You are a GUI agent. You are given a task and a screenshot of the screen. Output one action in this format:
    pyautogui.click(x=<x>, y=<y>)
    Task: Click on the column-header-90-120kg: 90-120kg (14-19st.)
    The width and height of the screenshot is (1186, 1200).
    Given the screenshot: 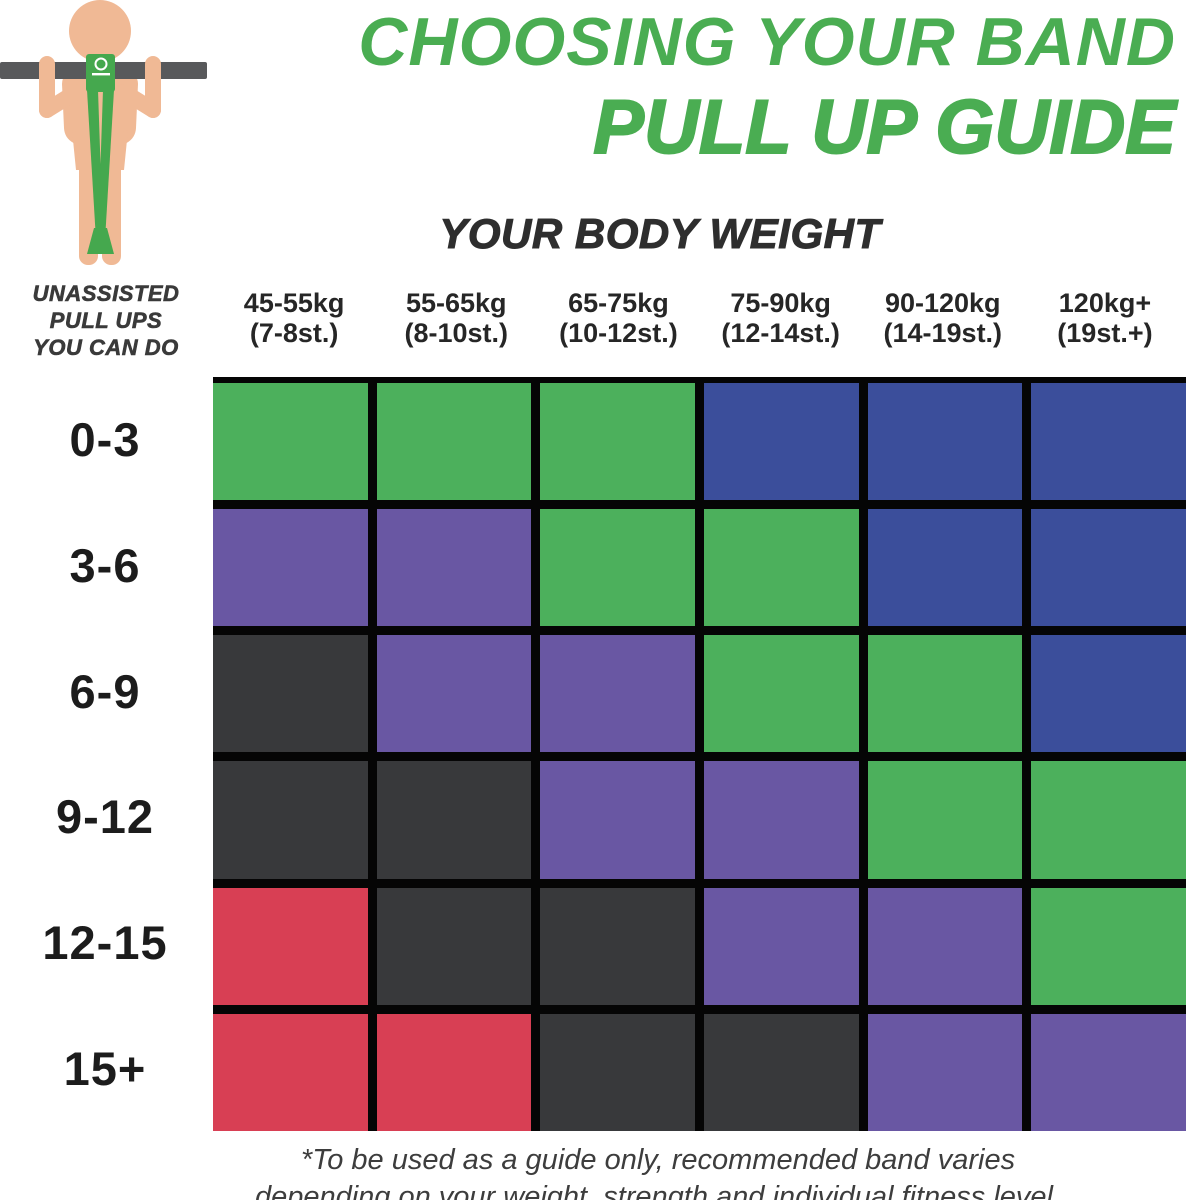 What is the action you would take?
    pyautogui.click(x=943, y=318)
    